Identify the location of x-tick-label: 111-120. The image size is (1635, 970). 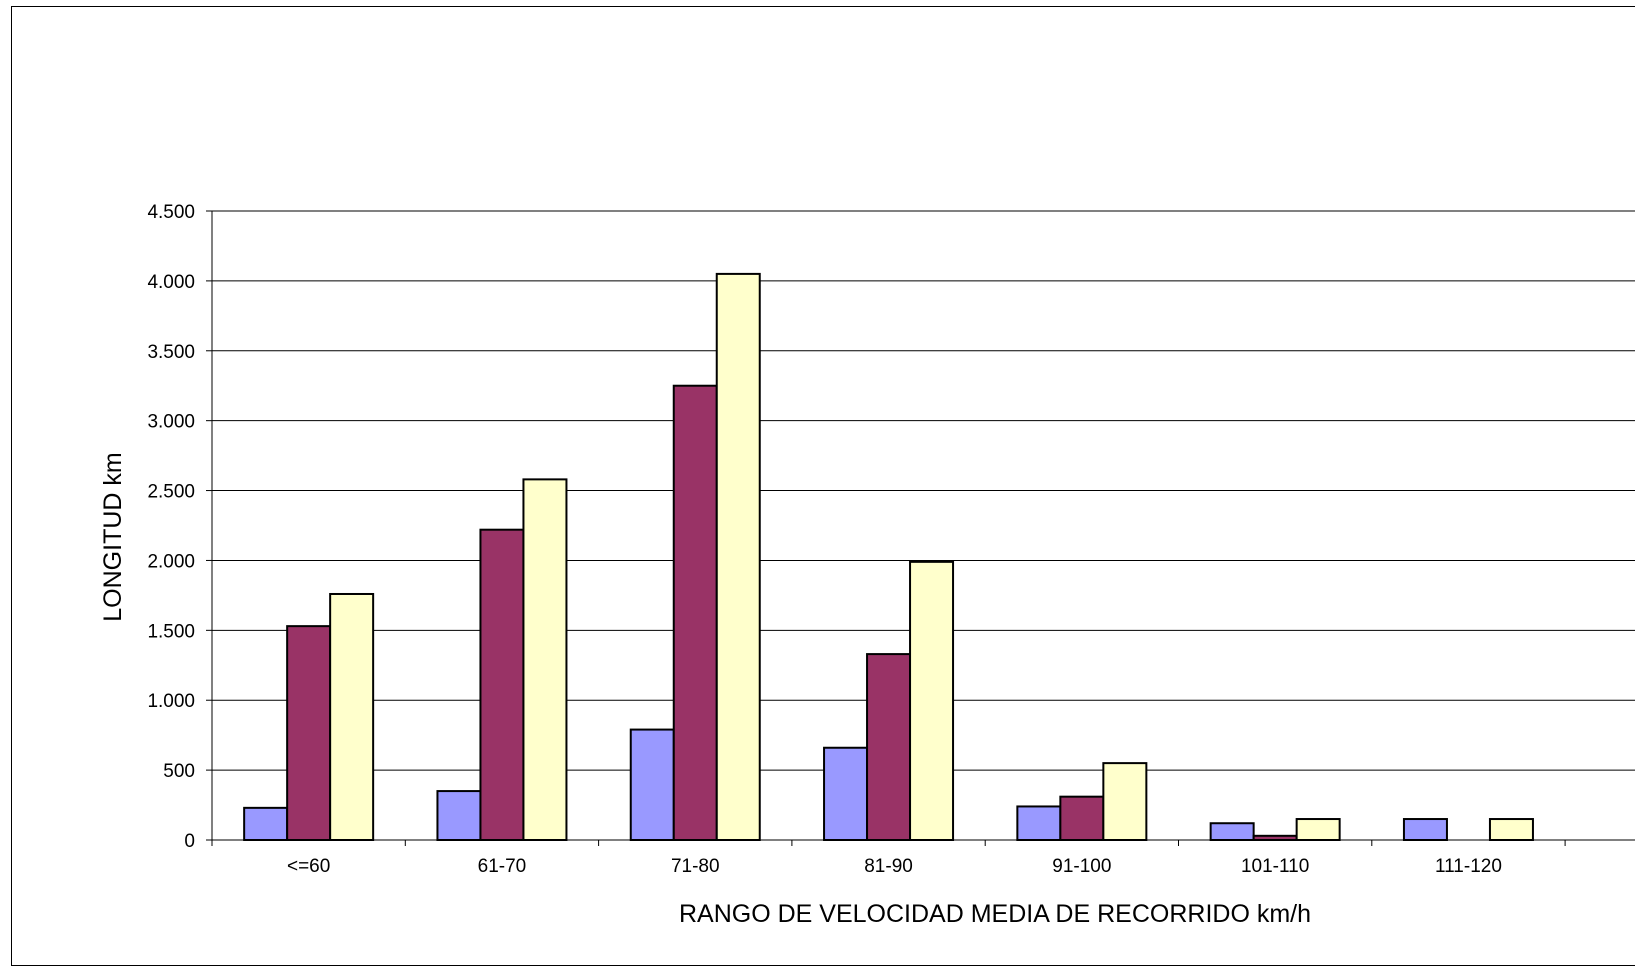
(1468, 866).